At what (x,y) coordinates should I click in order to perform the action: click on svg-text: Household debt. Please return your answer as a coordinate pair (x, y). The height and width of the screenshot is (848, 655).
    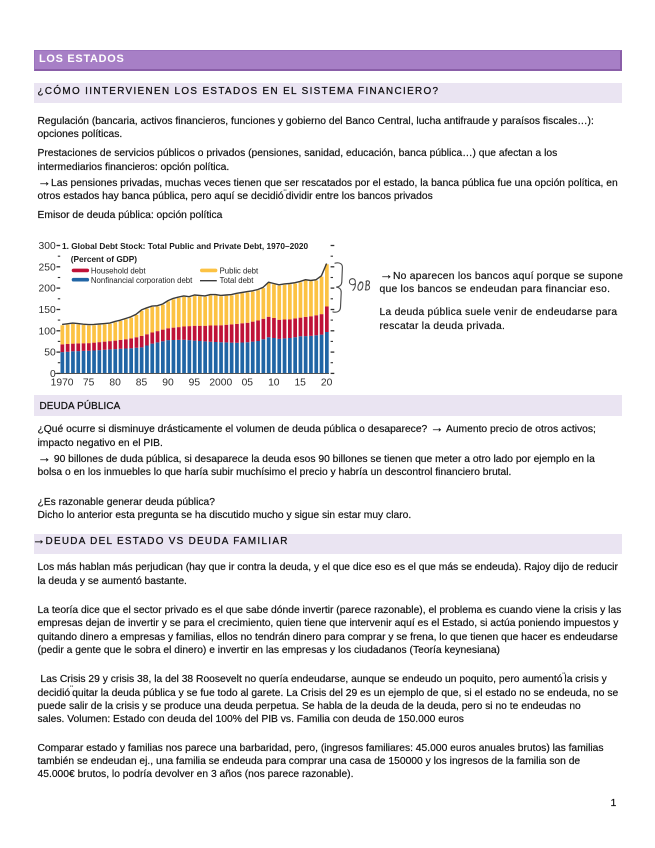
    Looking at the image, I should click on (118, 270).